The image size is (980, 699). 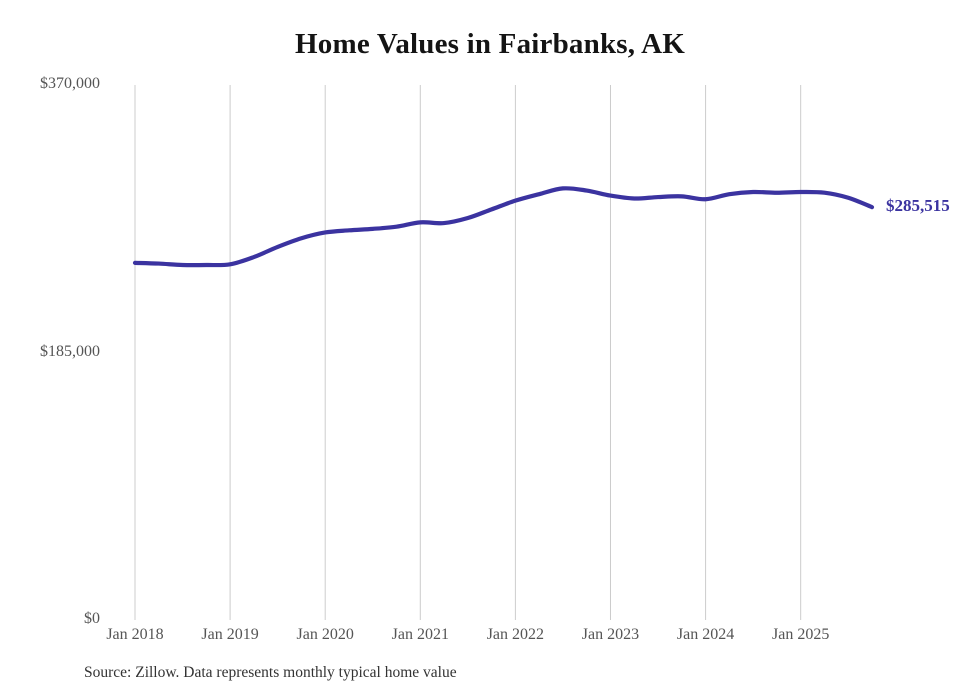 What do you see at coordinates (135, 634) in the screenshot?
I see `x-axis-tick-label-2018: Jan 2018` at bounding box center [135, 634].